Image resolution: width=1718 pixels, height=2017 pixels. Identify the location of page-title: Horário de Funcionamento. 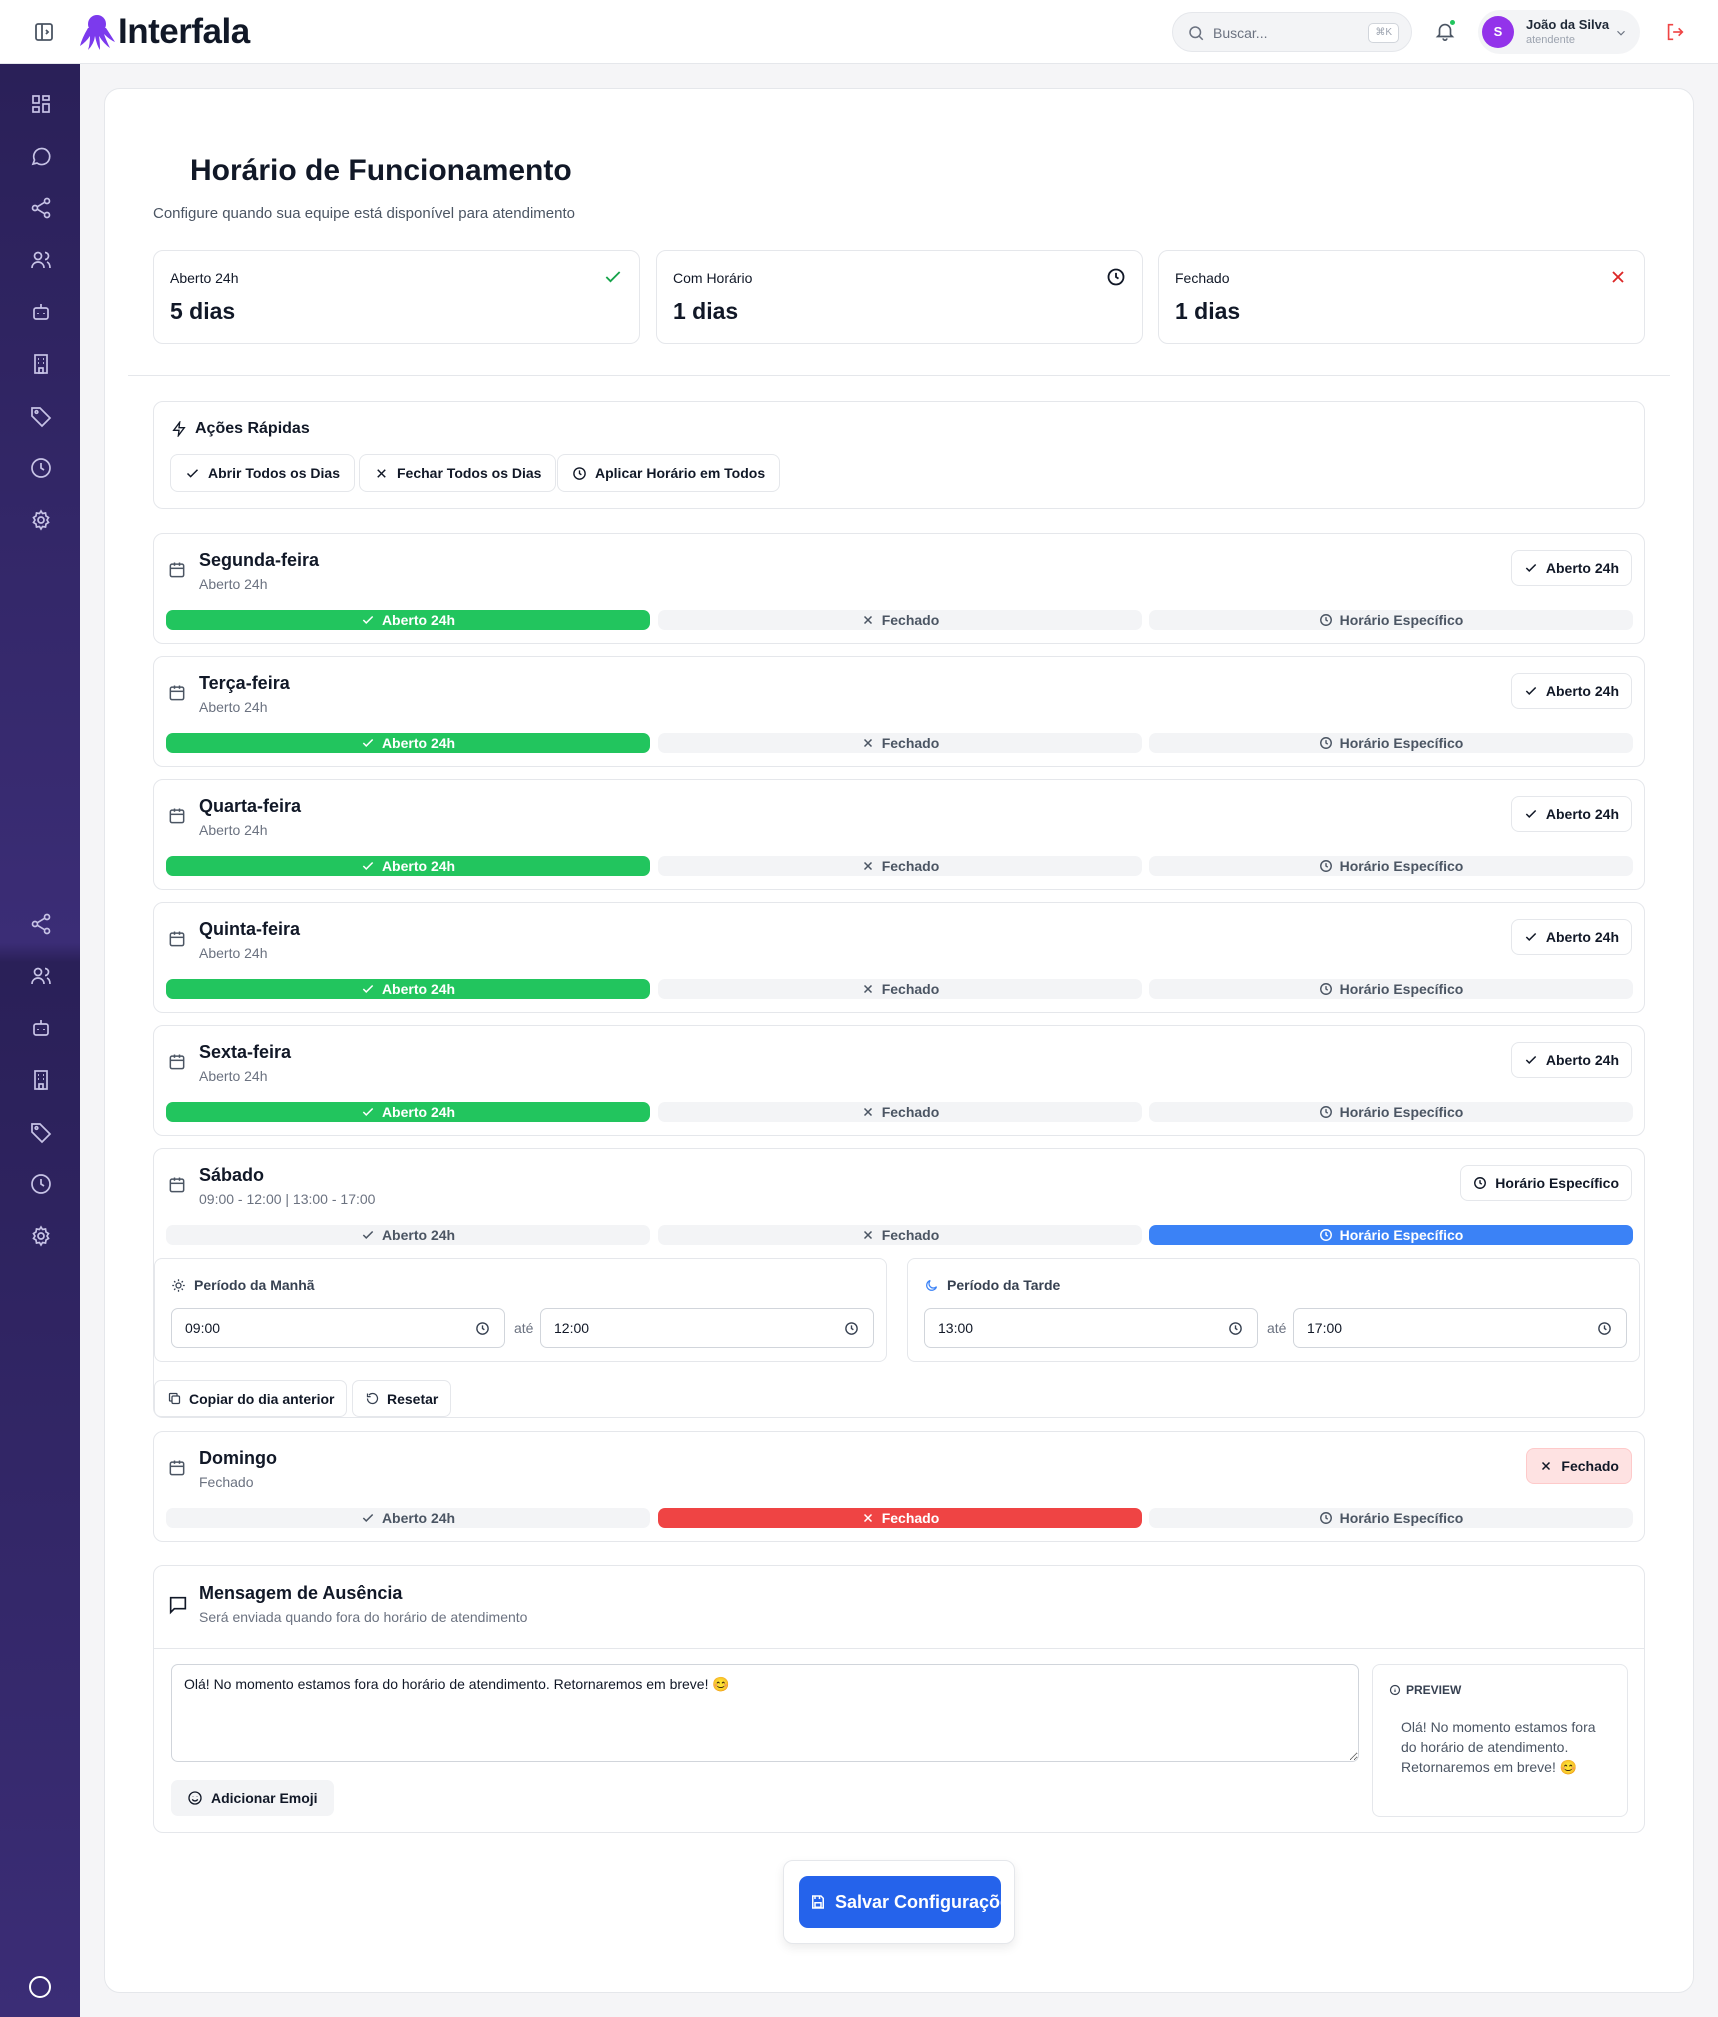
(381, 170).